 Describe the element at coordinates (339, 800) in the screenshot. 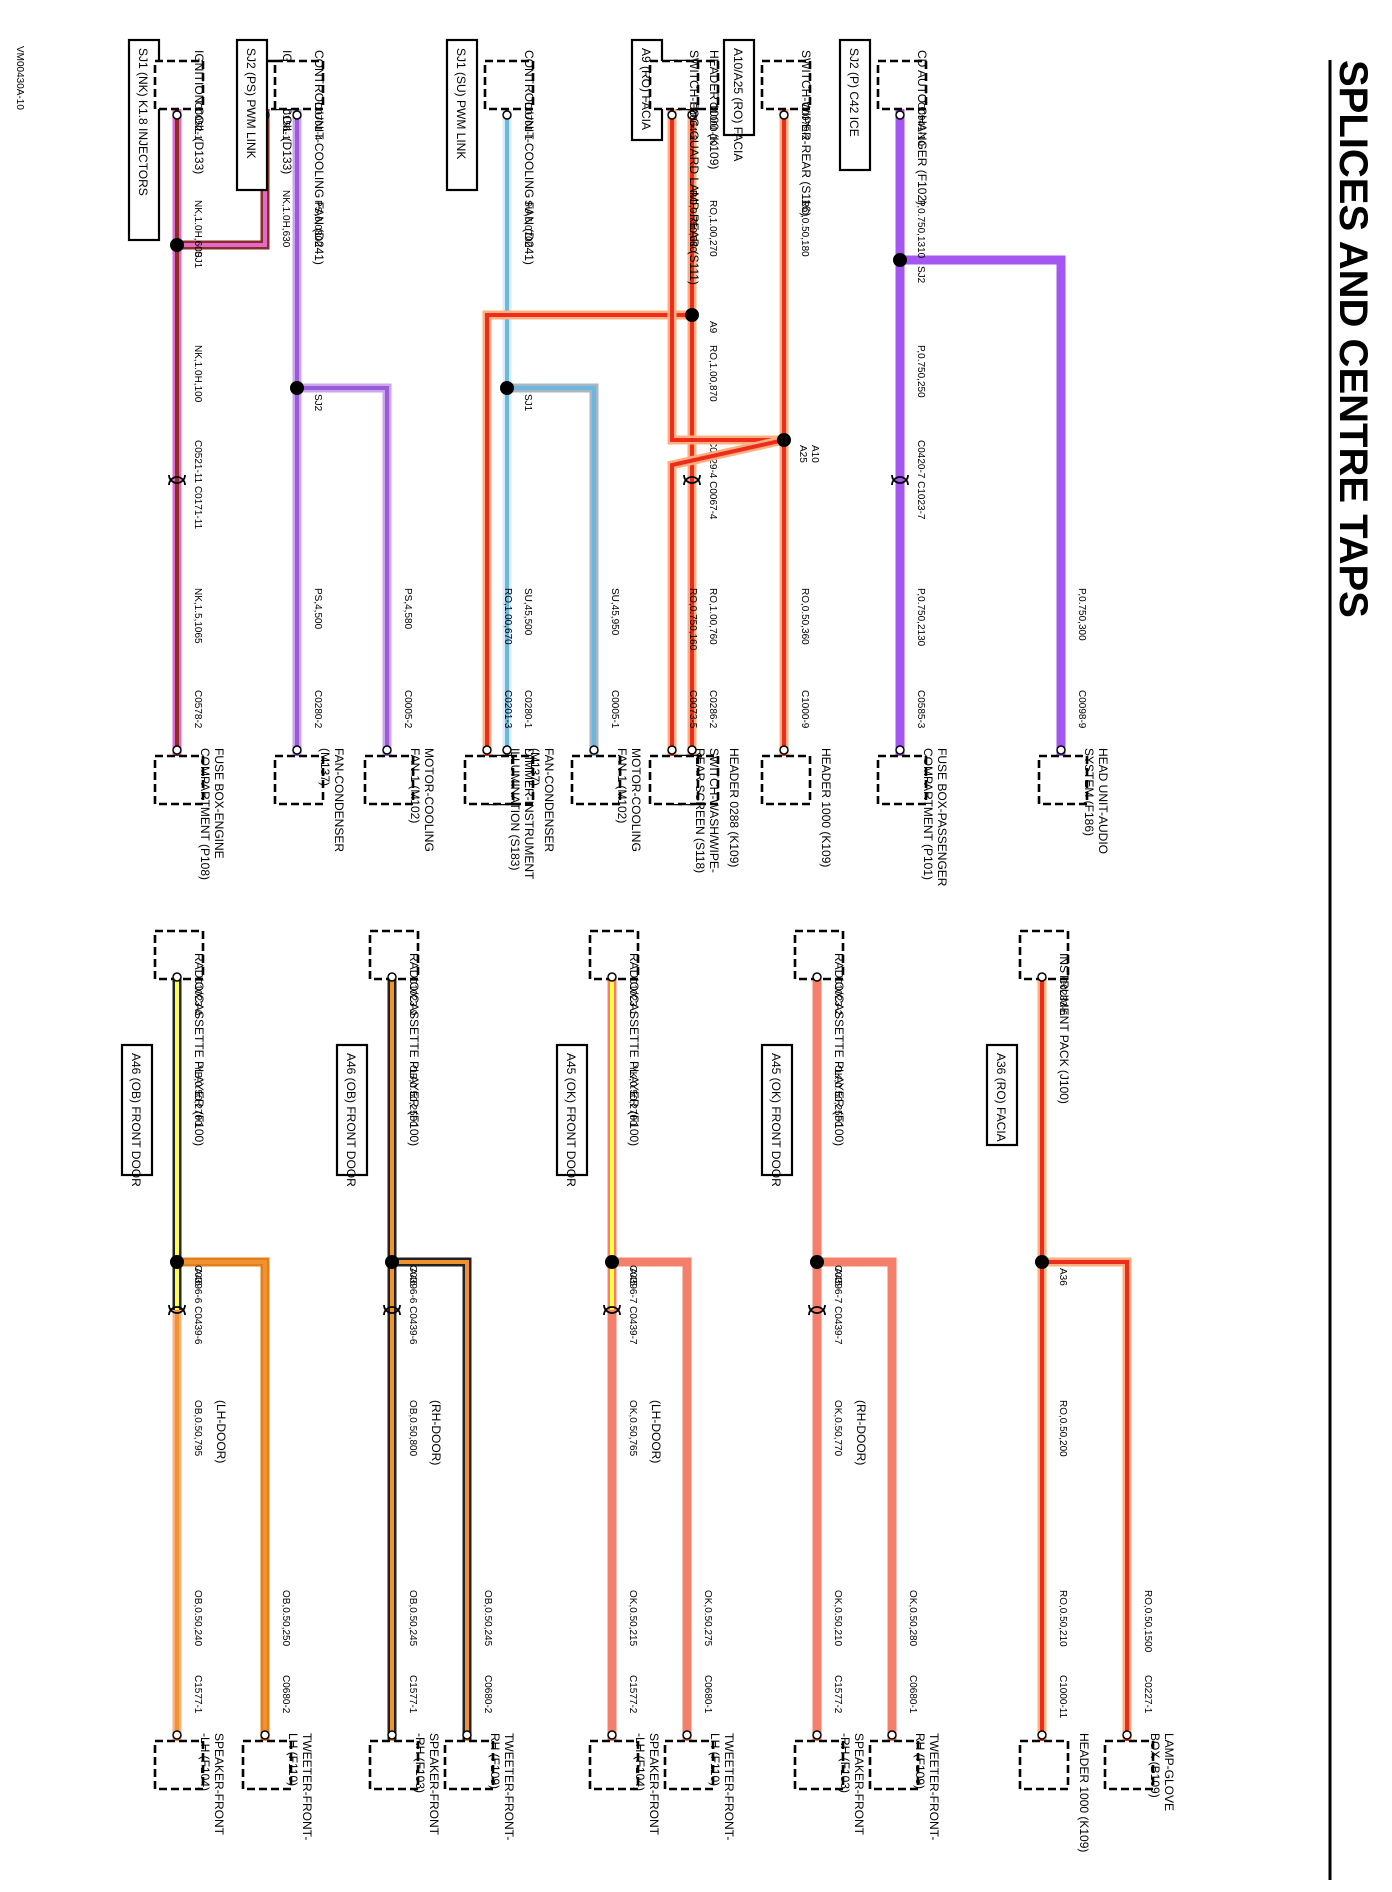

I see `destination-name: FAN-CONDENSER` at that location.